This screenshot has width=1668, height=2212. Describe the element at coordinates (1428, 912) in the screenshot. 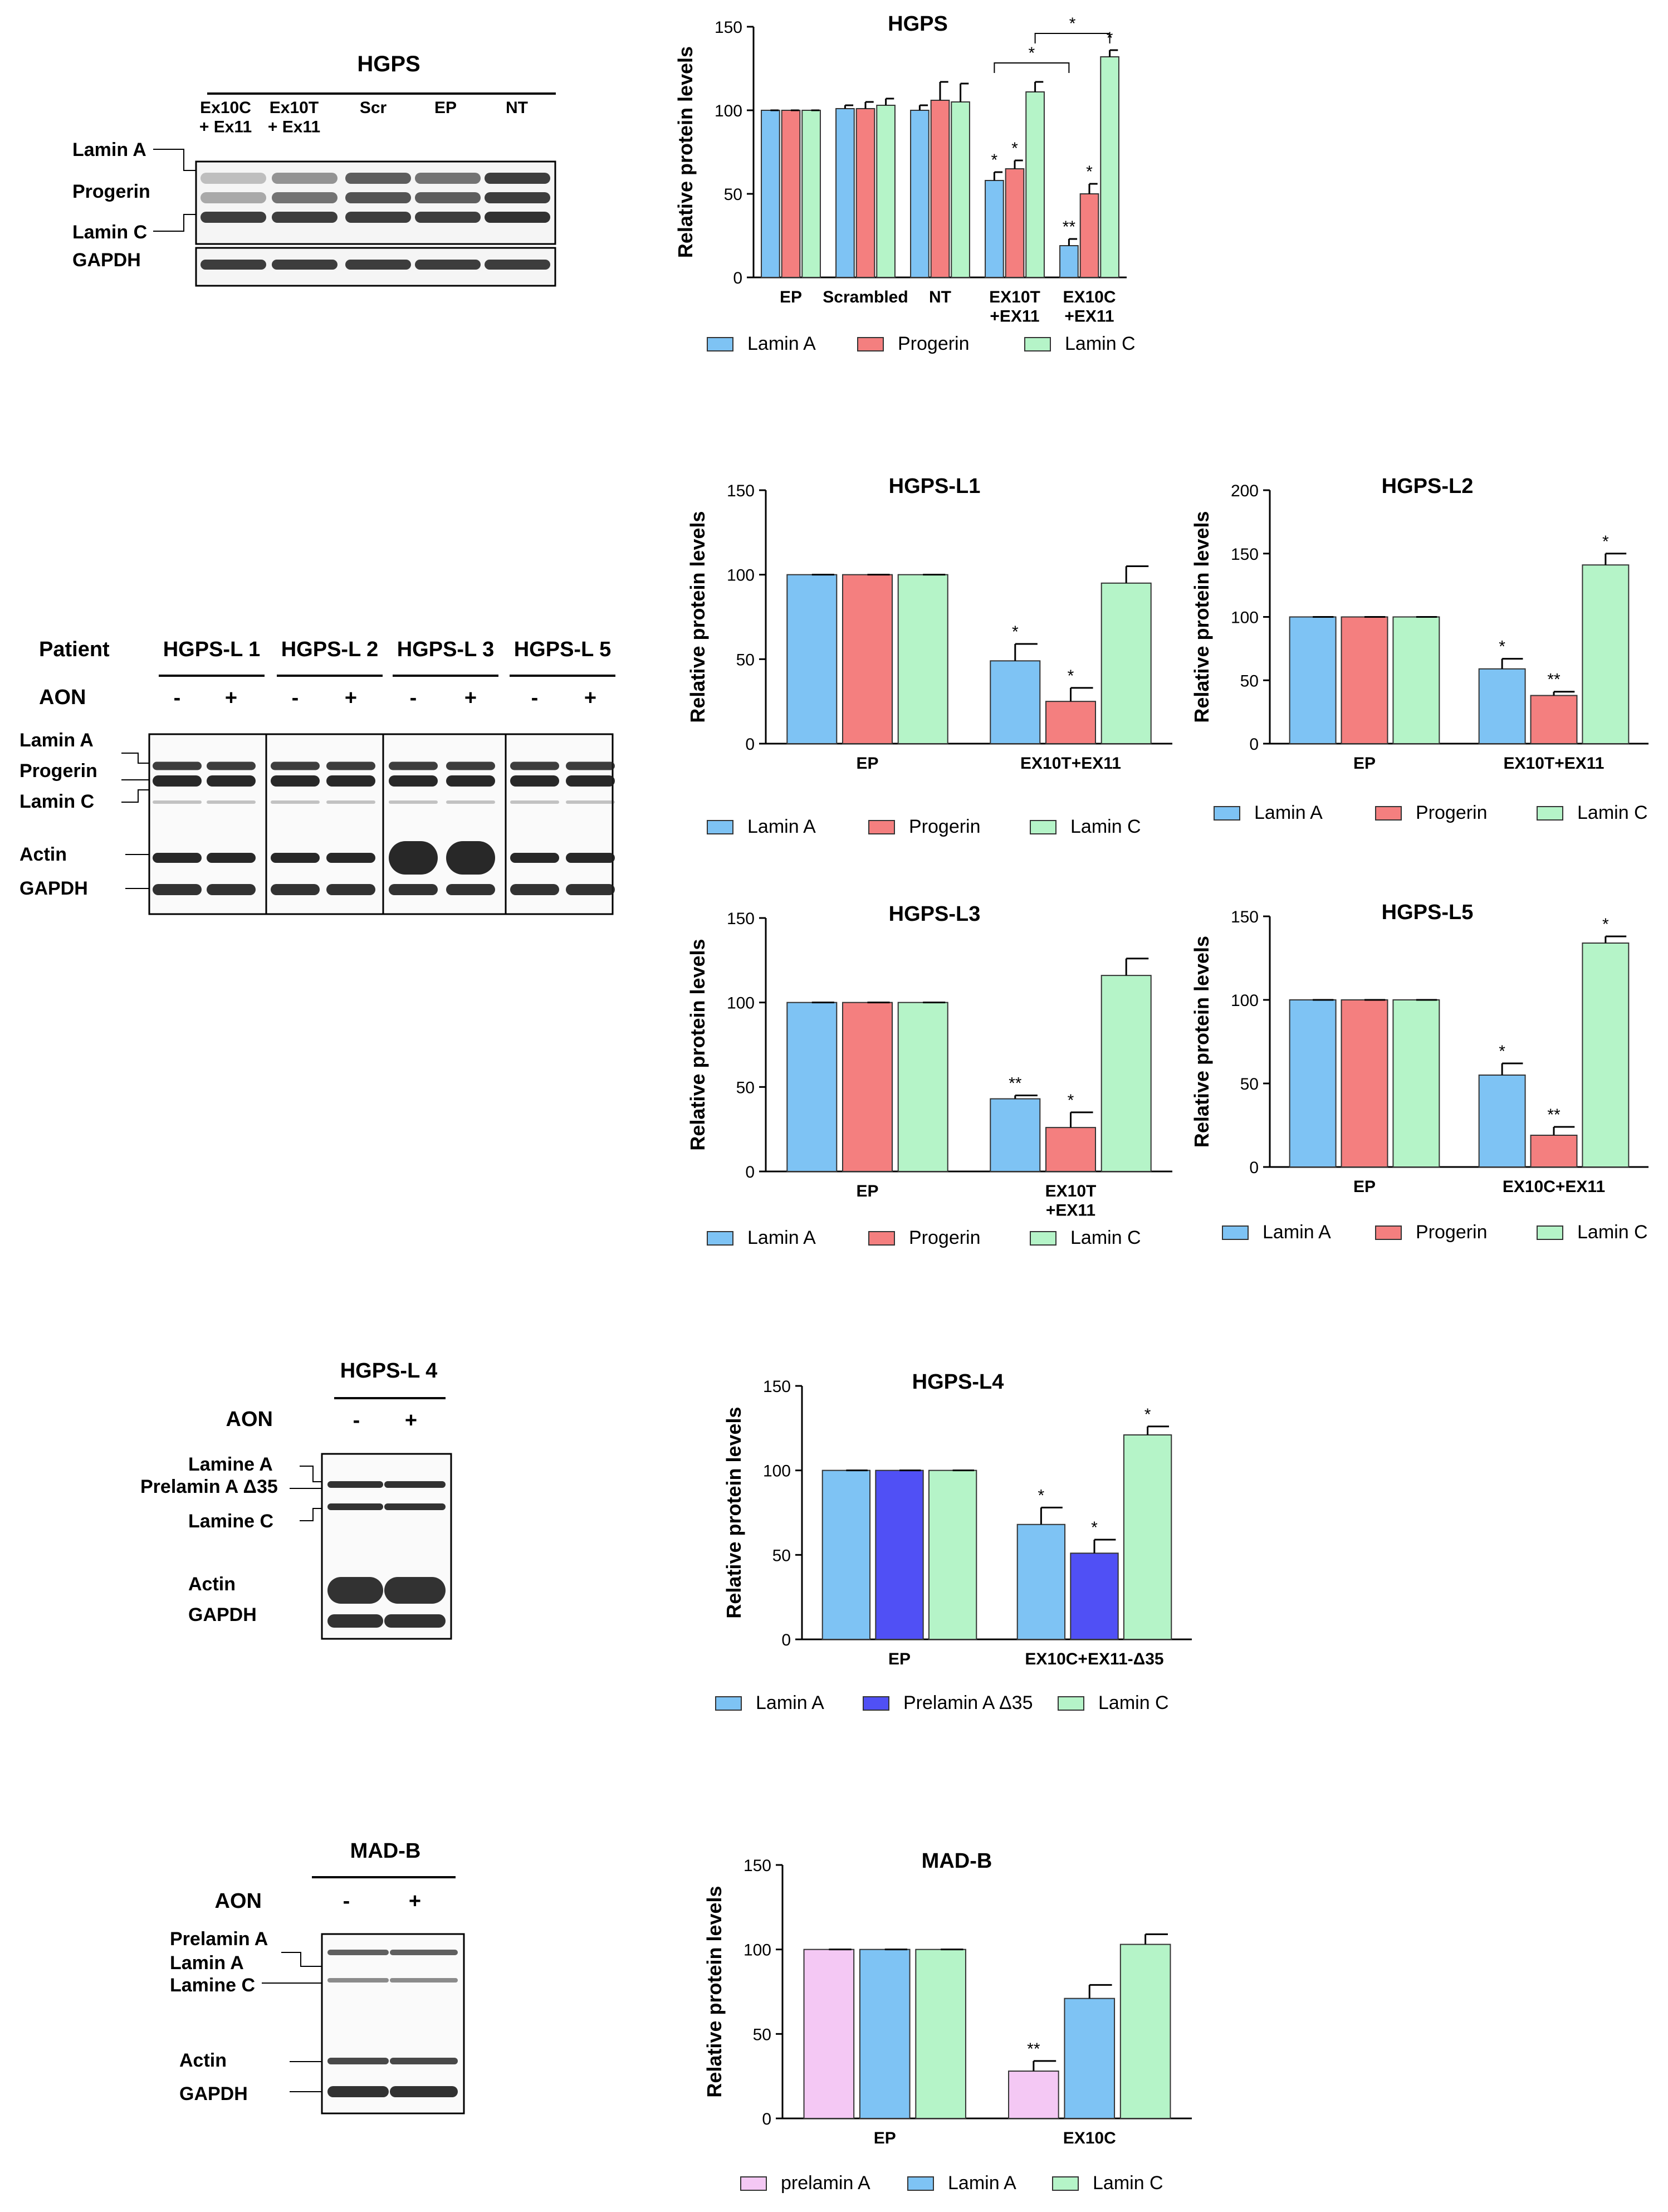

I see `chart-title: HGPS-L5` at that location.